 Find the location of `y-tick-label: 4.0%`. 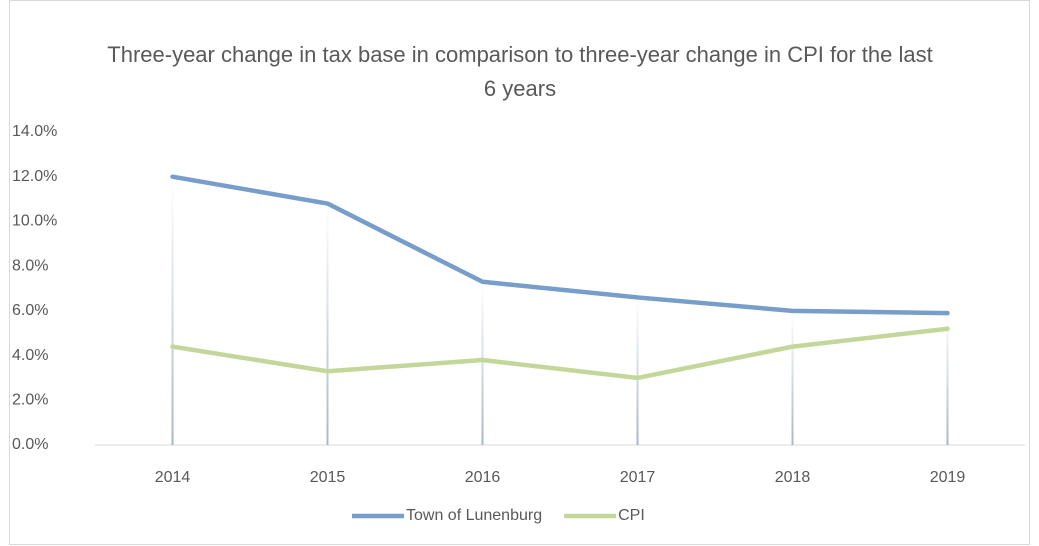

y-tick-label: 4.0% is located at coordinates (30, 355).